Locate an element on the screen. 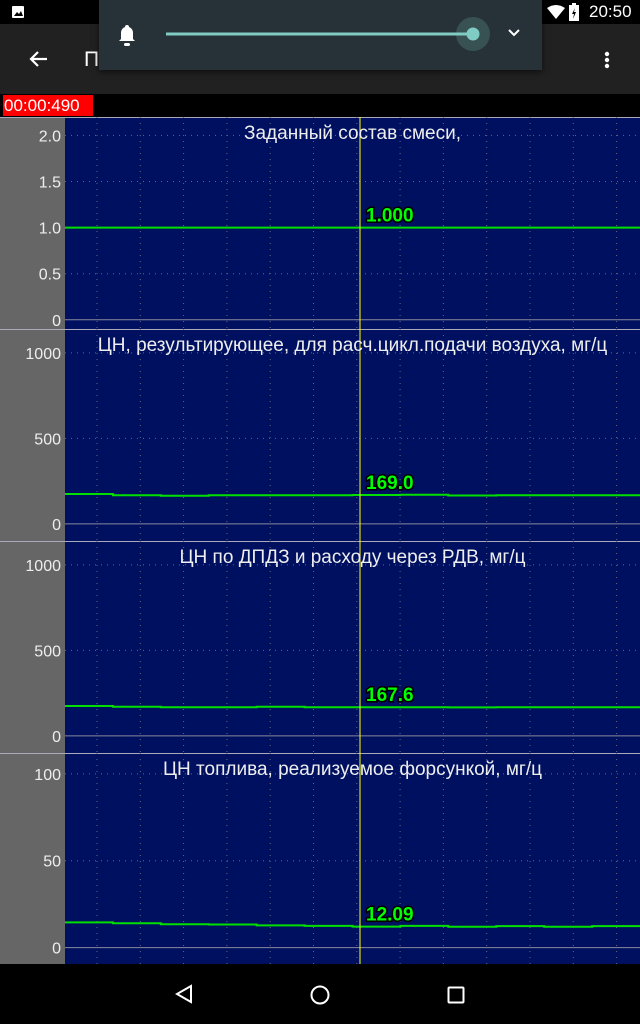  y-tick-label: 0.5 is located at coordinates (50, 275).